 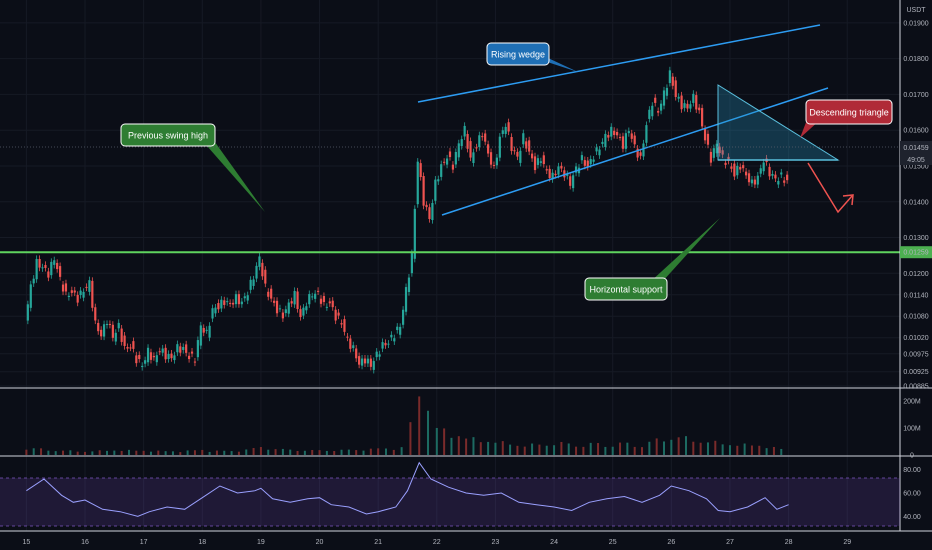 I want to click on rising-wedge-label: Rising wedge, so click(x=532, y=57).